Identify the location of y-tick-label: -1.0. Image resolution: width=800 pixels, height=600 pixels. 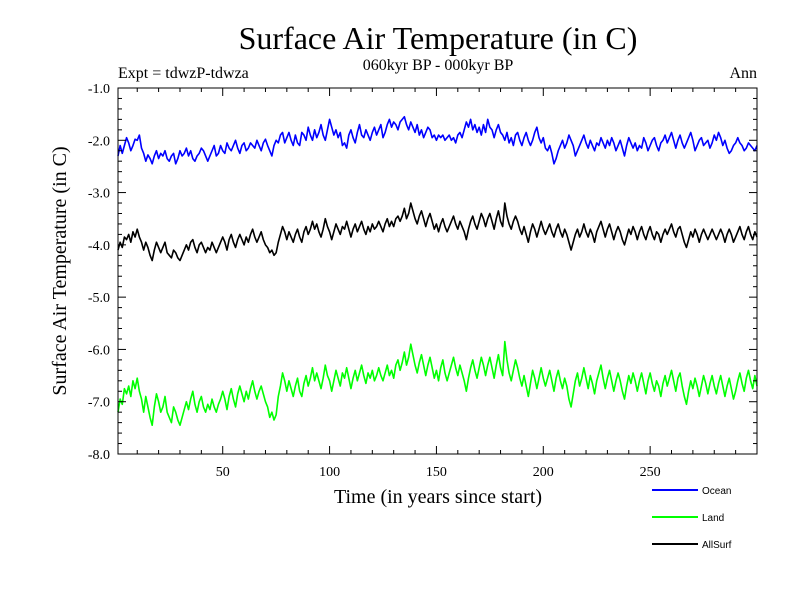
(99, 89).